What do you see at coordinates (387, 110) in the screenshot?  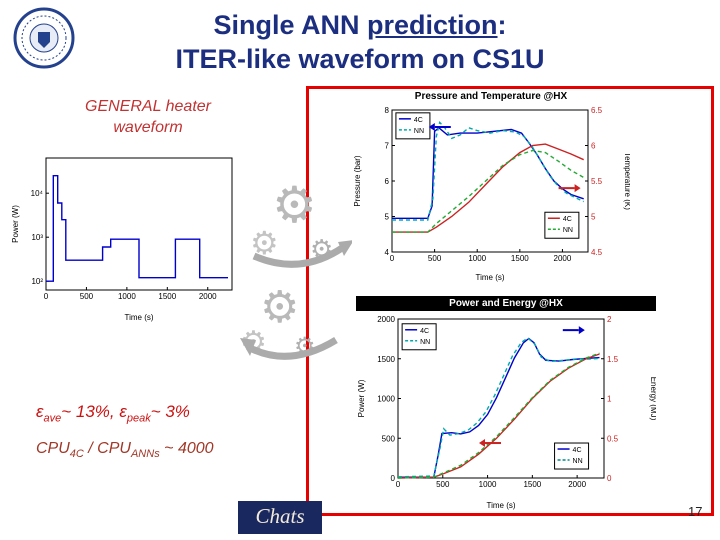 I see `svg-text: 8` at bounding box center [387, 110].